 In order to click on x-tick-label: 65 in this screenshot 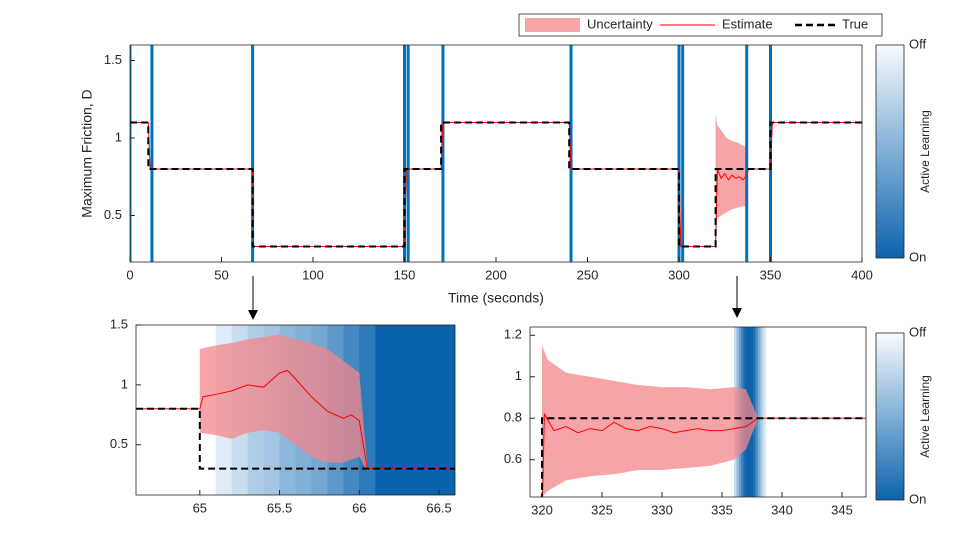, I will do `click(200, 507)`.